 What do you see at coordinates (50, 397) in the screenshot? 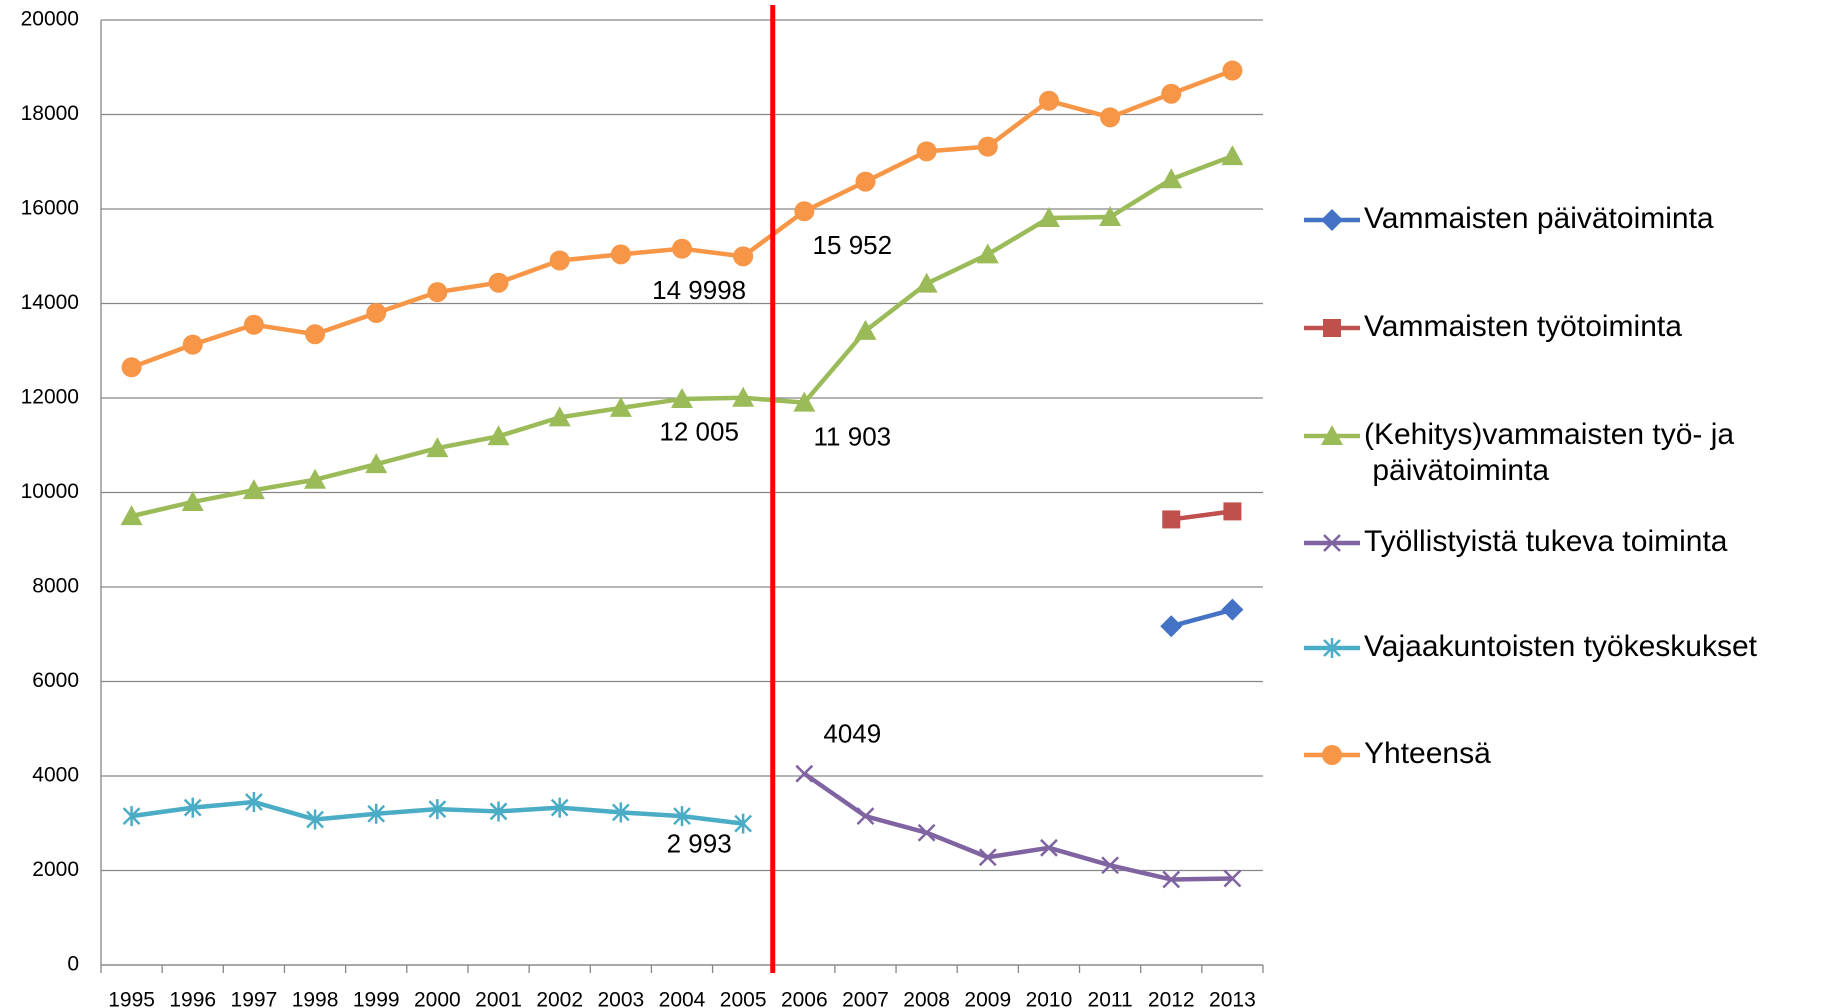
I see `y-tick-label: 12000` at bounding box center [50, 397].